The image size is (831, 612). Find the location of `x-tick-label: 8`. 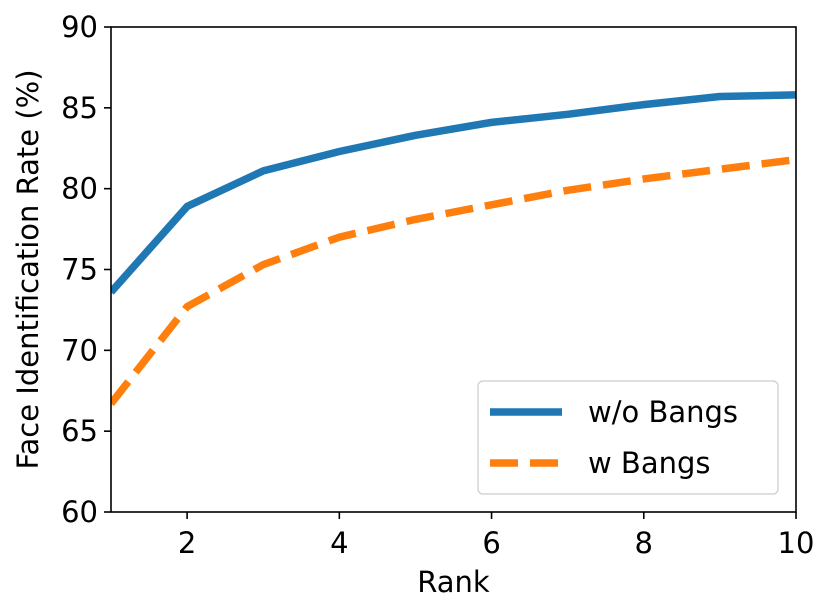

x-tick-label: 8 is located at coordinates (644, 543).